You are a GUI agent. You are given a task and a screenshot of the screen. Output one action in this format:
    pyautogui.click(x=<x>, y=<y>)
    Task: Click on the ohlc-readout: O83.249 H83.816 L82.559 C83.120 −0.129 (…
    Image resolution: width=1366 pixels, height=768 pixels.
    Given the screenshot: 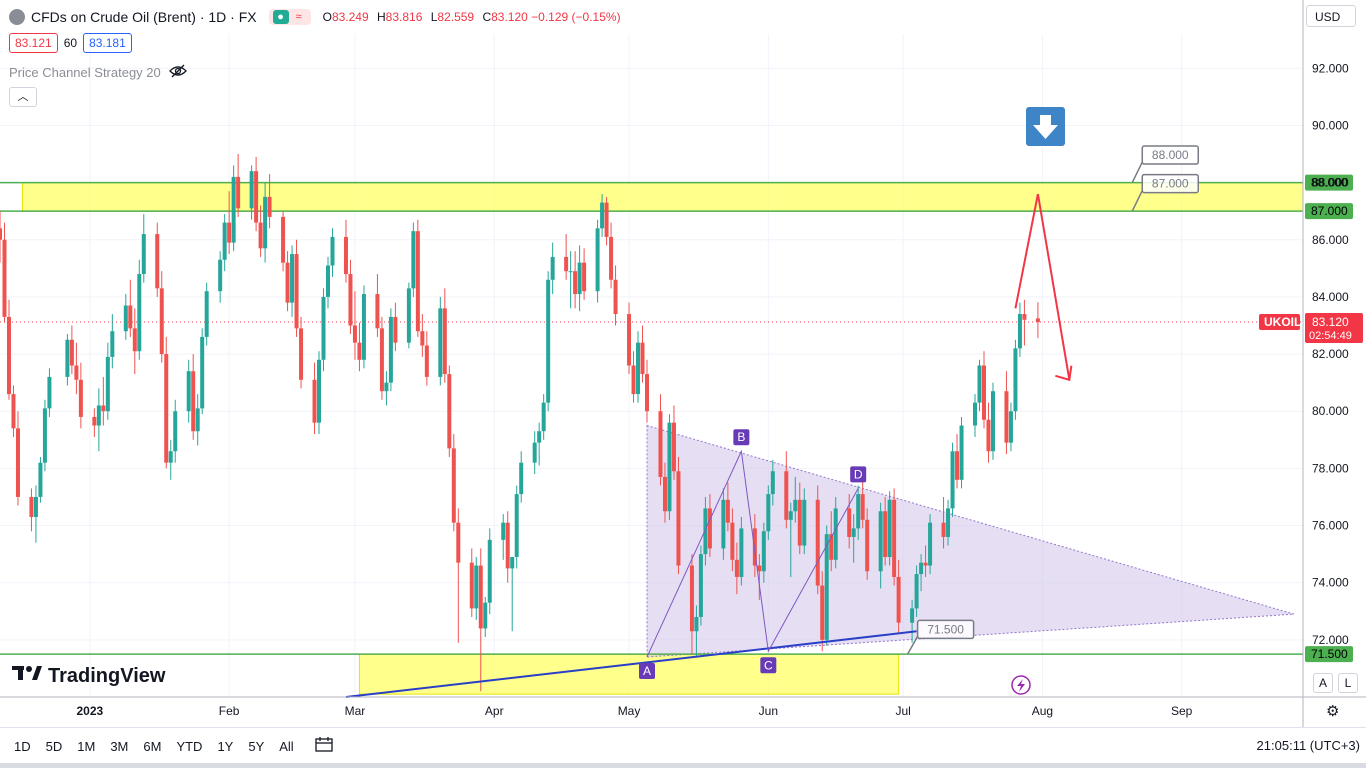 What is the action you would take?
    pyautogui.click(x=474, y=17)
    